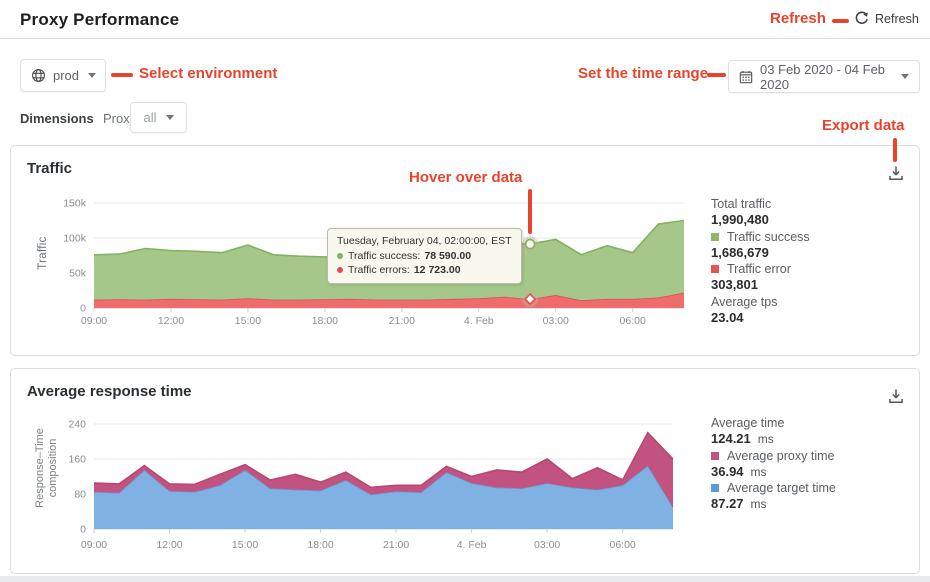  What do you see at coordinates (746, 77) in the screenshot?
I see `calendar-icon` at bounding box center [746, 77].